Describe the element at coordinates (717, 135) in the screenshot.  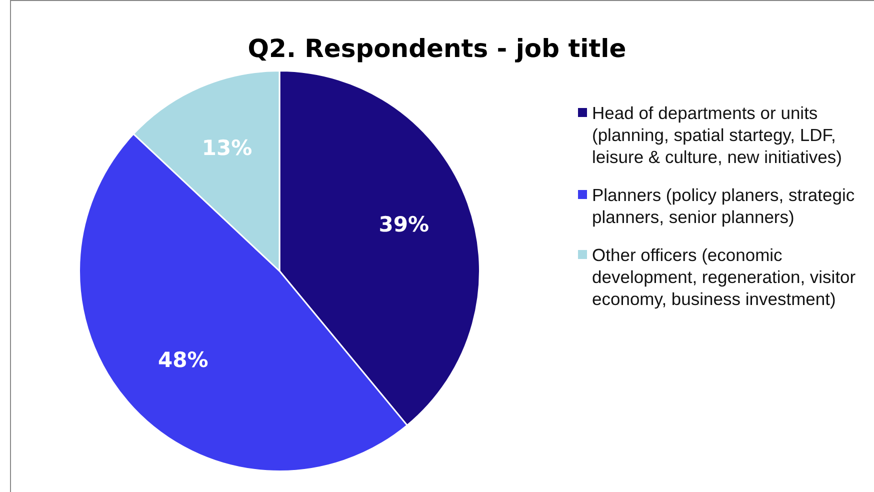
I see `legend-label: Head of departments or units (planning, spatial startegy, LDF, leisure & culture, new initiatives)` at that location.